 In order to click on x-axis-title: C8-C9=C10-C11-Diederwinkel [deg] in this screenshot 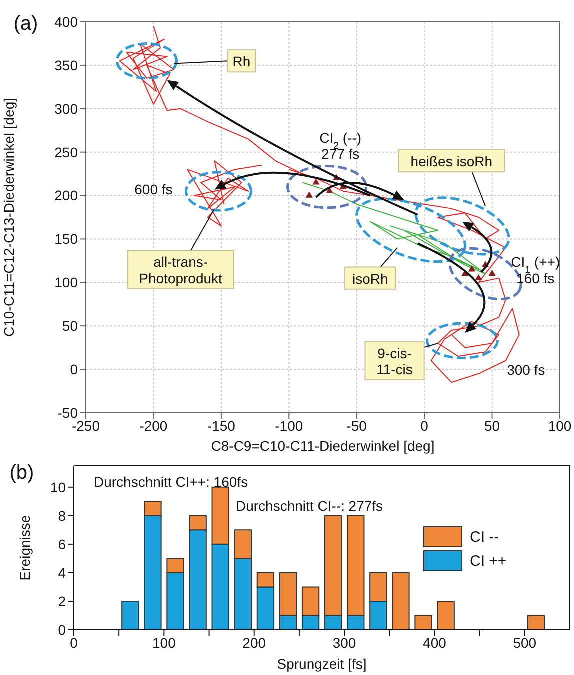, I will do `click(323, 446)`.